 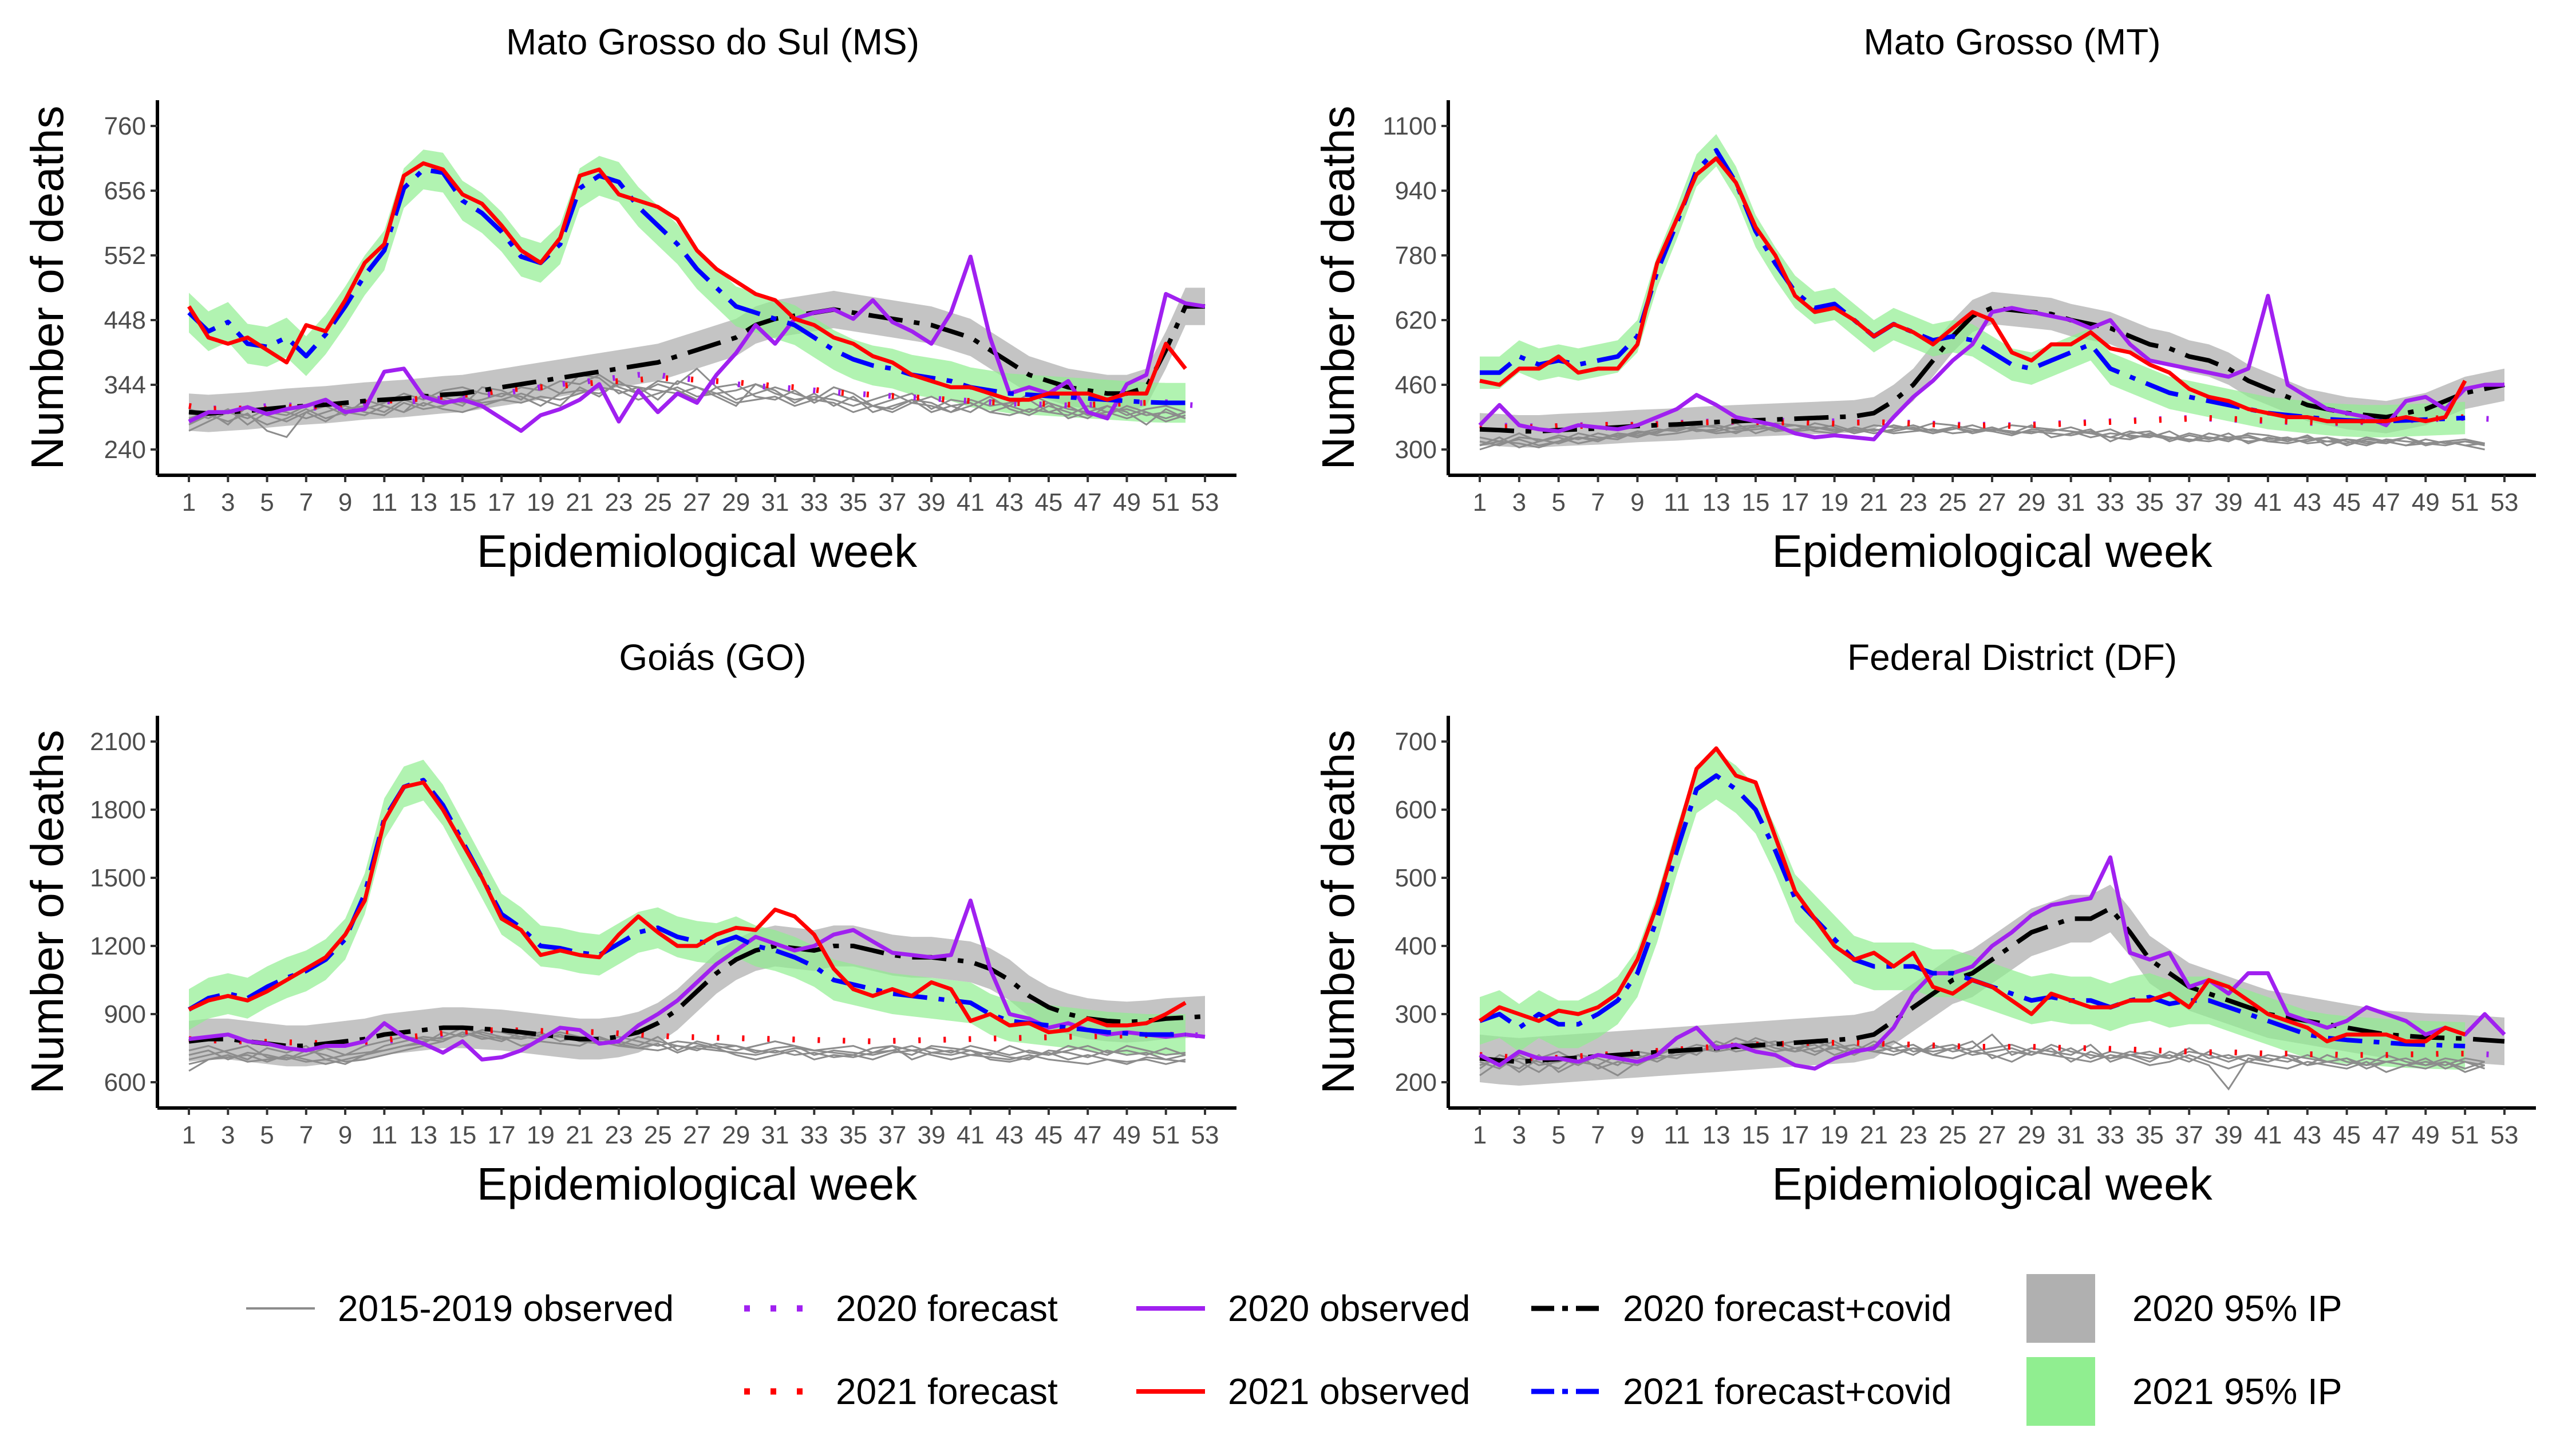 I want to click on x-tick-label: 47, so click(x=2386, y=1135).